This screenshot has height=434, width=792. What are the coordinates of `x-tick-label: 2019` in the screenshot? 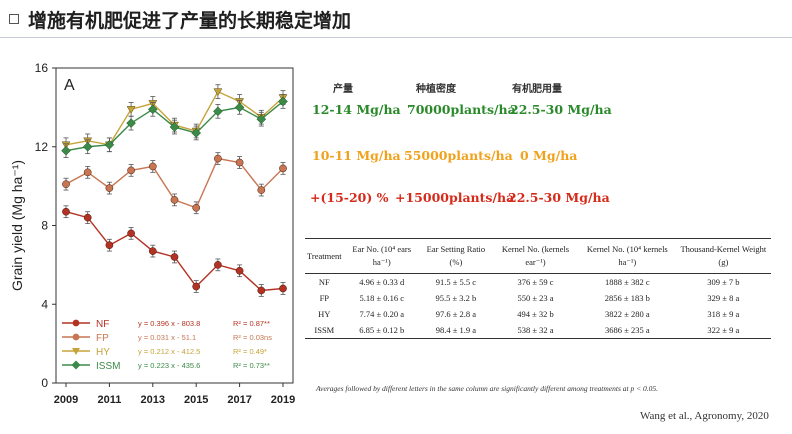 It's located at (283, 400).